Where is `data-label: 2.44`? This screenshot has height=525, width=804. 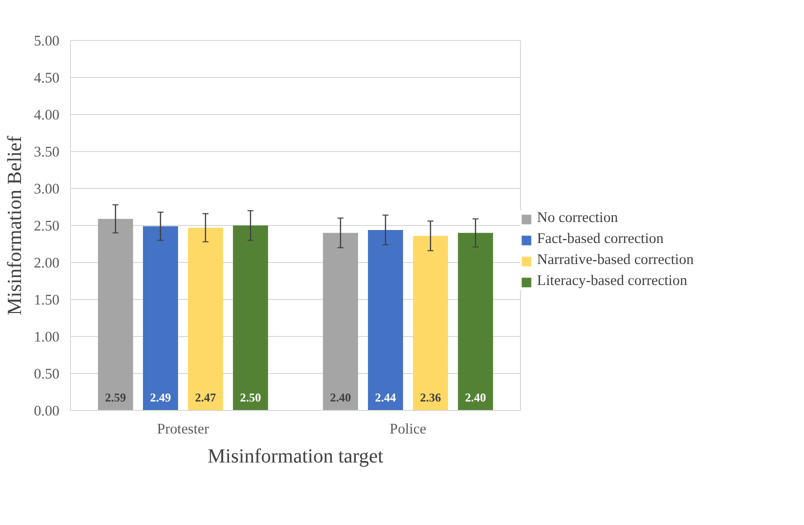 data-label: 2.44 is located at coordinates (385, 397).